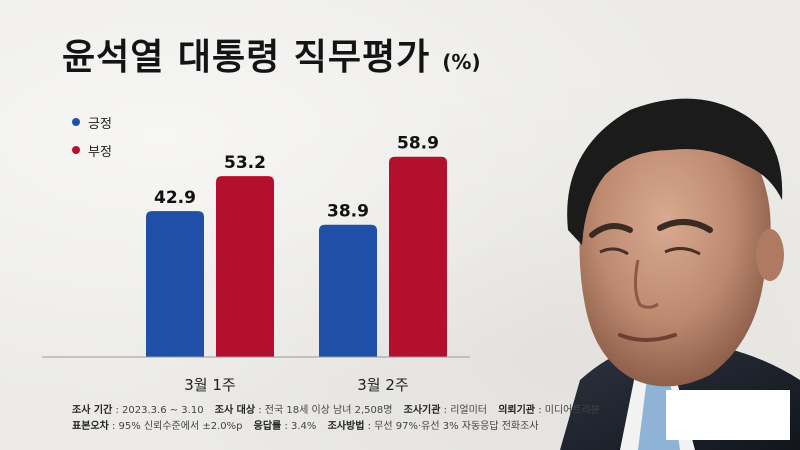  What do you see at coordinates (328, 410) in the screenshot?
I see `target-value: 전국 18세 이상 남녀 2,508명` at bounding box center [328, 410].